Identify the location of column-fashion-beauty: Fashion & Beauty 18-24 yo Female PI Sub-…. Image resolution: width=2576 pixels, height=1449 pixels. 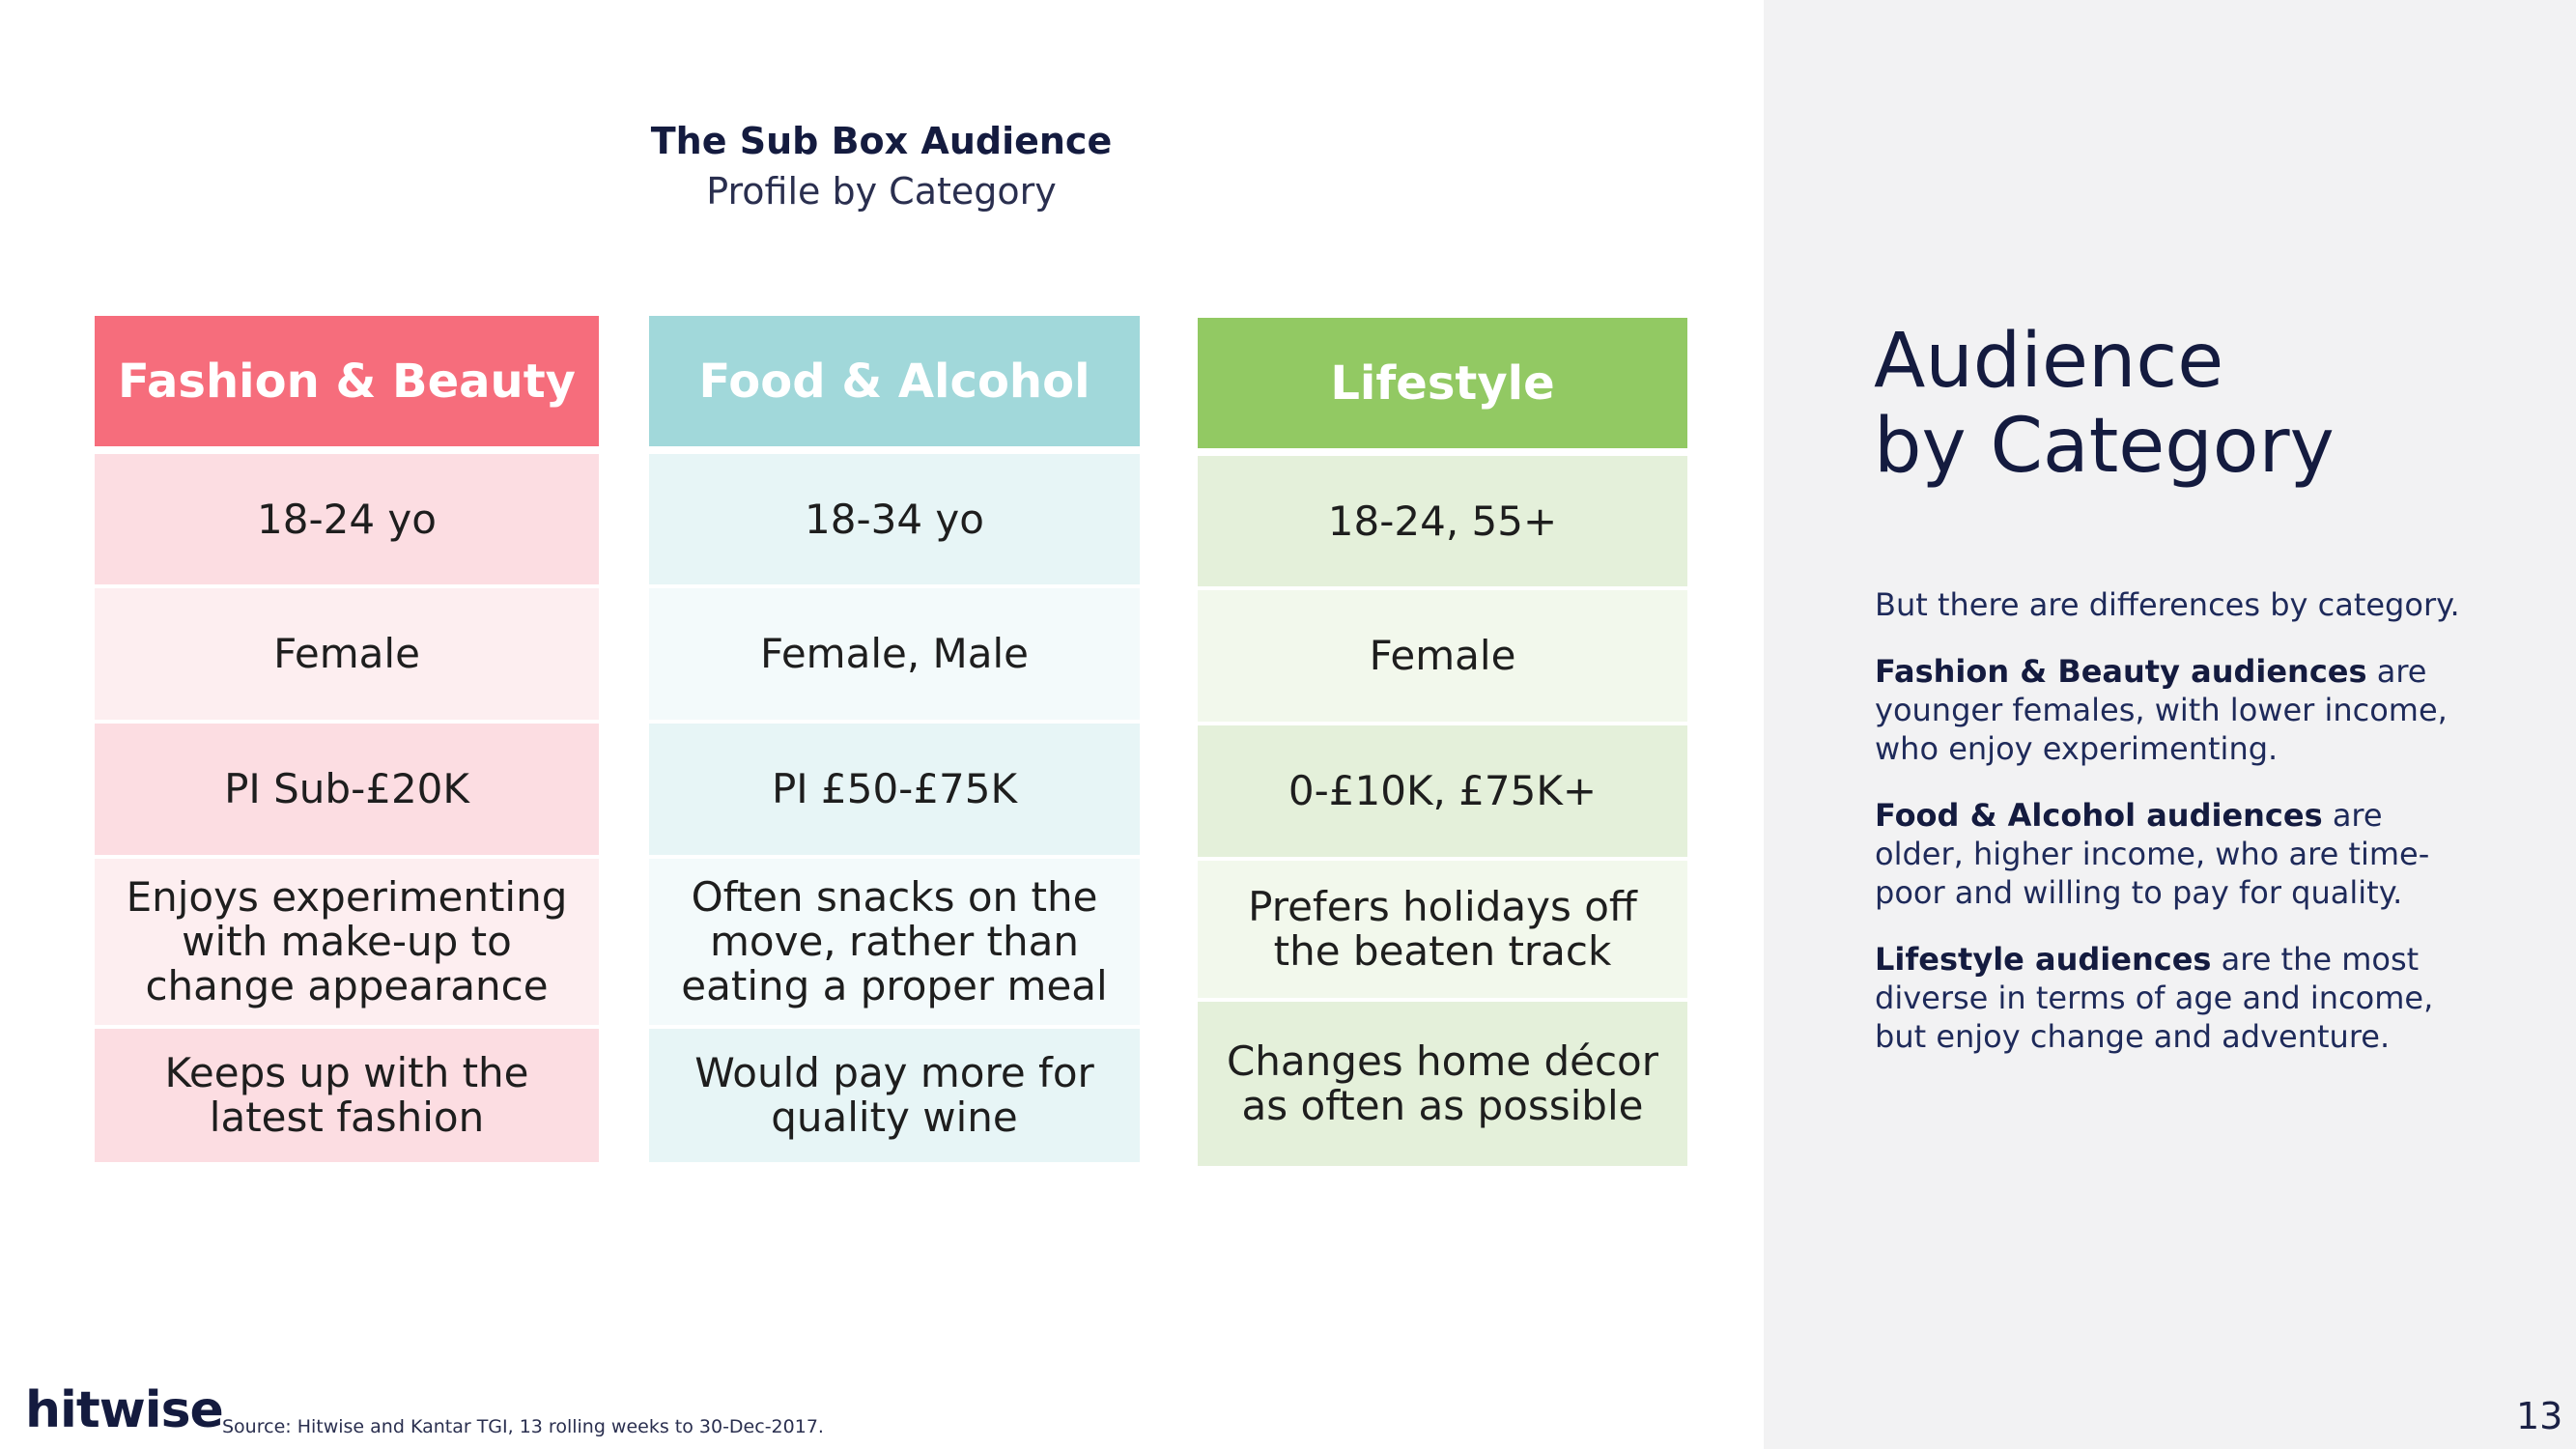
(347, 739).